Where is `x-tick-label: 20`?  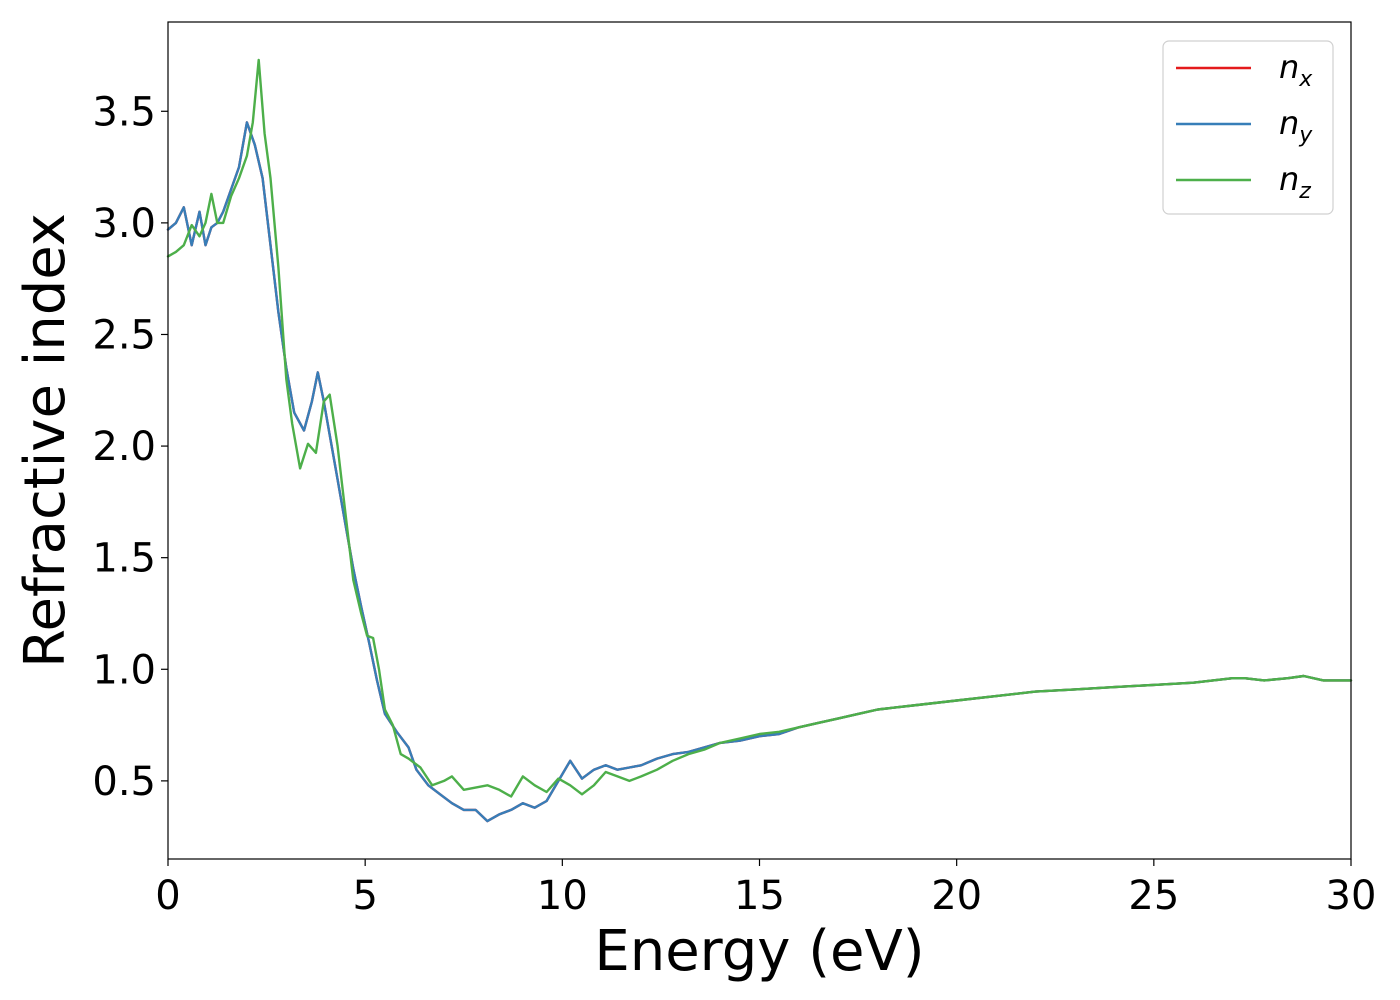 x-tick-label: 20 is located at coordinates (956, 896).